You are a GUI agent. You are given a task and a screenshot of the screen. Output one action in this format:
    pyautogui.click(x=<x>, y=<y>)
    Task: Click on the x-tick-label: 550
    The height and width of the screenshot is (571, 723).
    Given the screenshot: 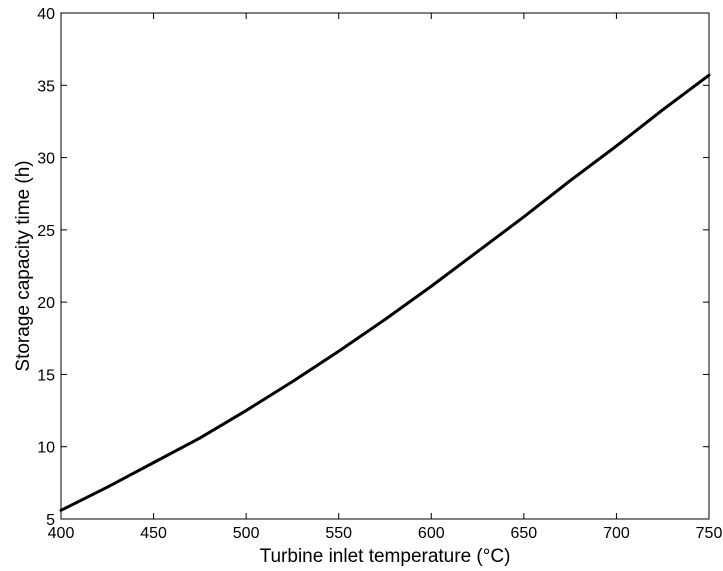 What is the action you would take?
    pyautogui.click(x=338, y=533)
    